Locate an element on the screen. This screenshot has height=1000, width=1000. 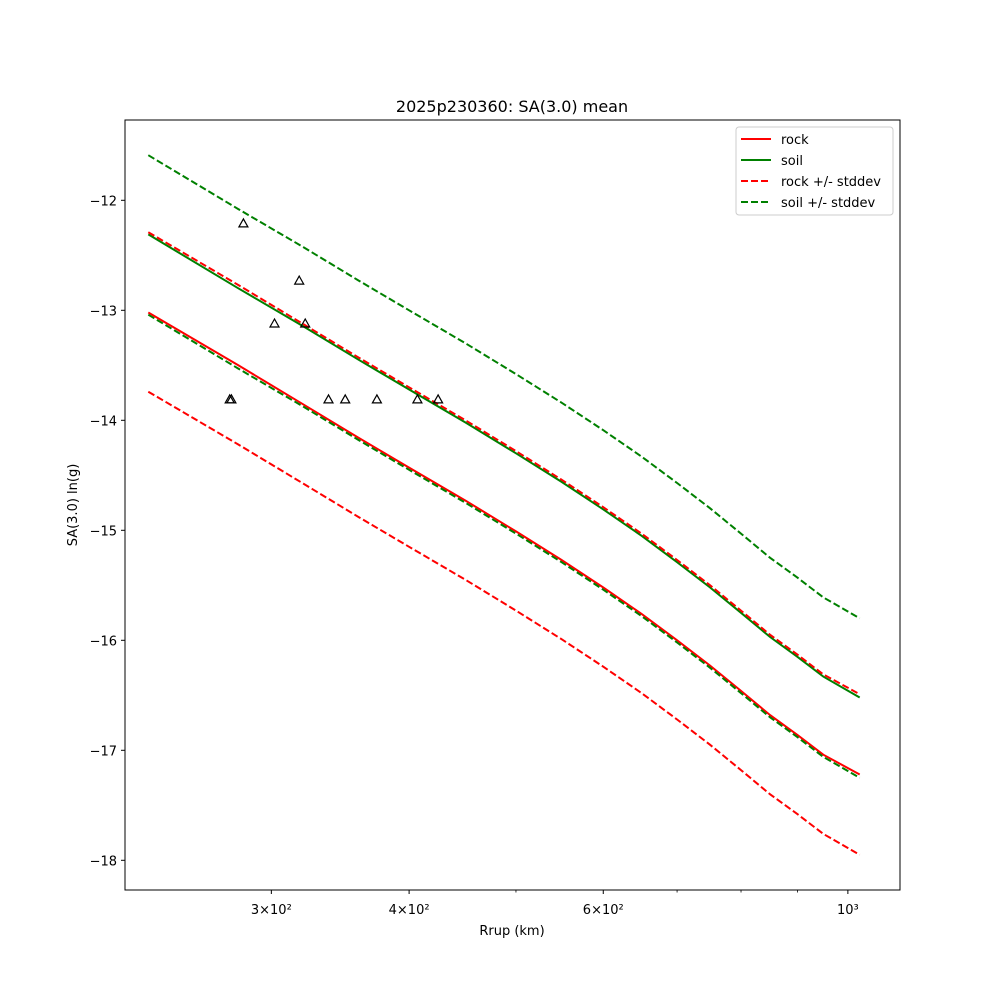
y-tick-label: −14 is located at coordinates (103, 421).